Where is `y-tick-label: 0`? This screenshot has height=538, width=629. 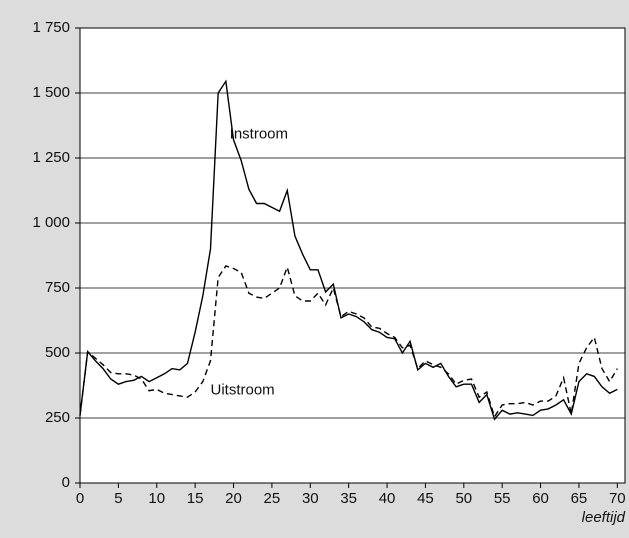
y-tick-label: 0 is located at coordinates (66, 482).